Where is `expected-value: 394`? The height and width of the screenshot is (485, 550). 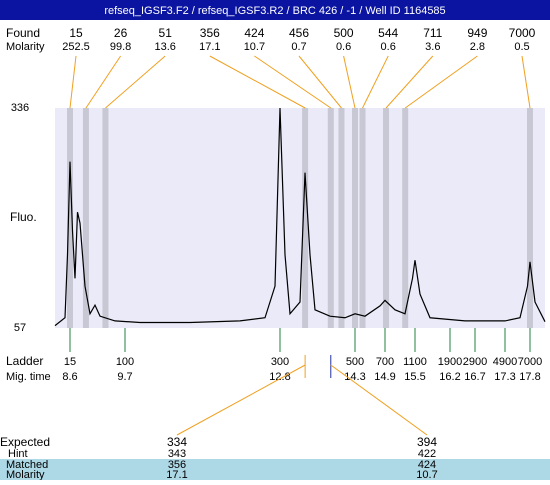 expected-value: 394 is located at coordinates (427, 442).